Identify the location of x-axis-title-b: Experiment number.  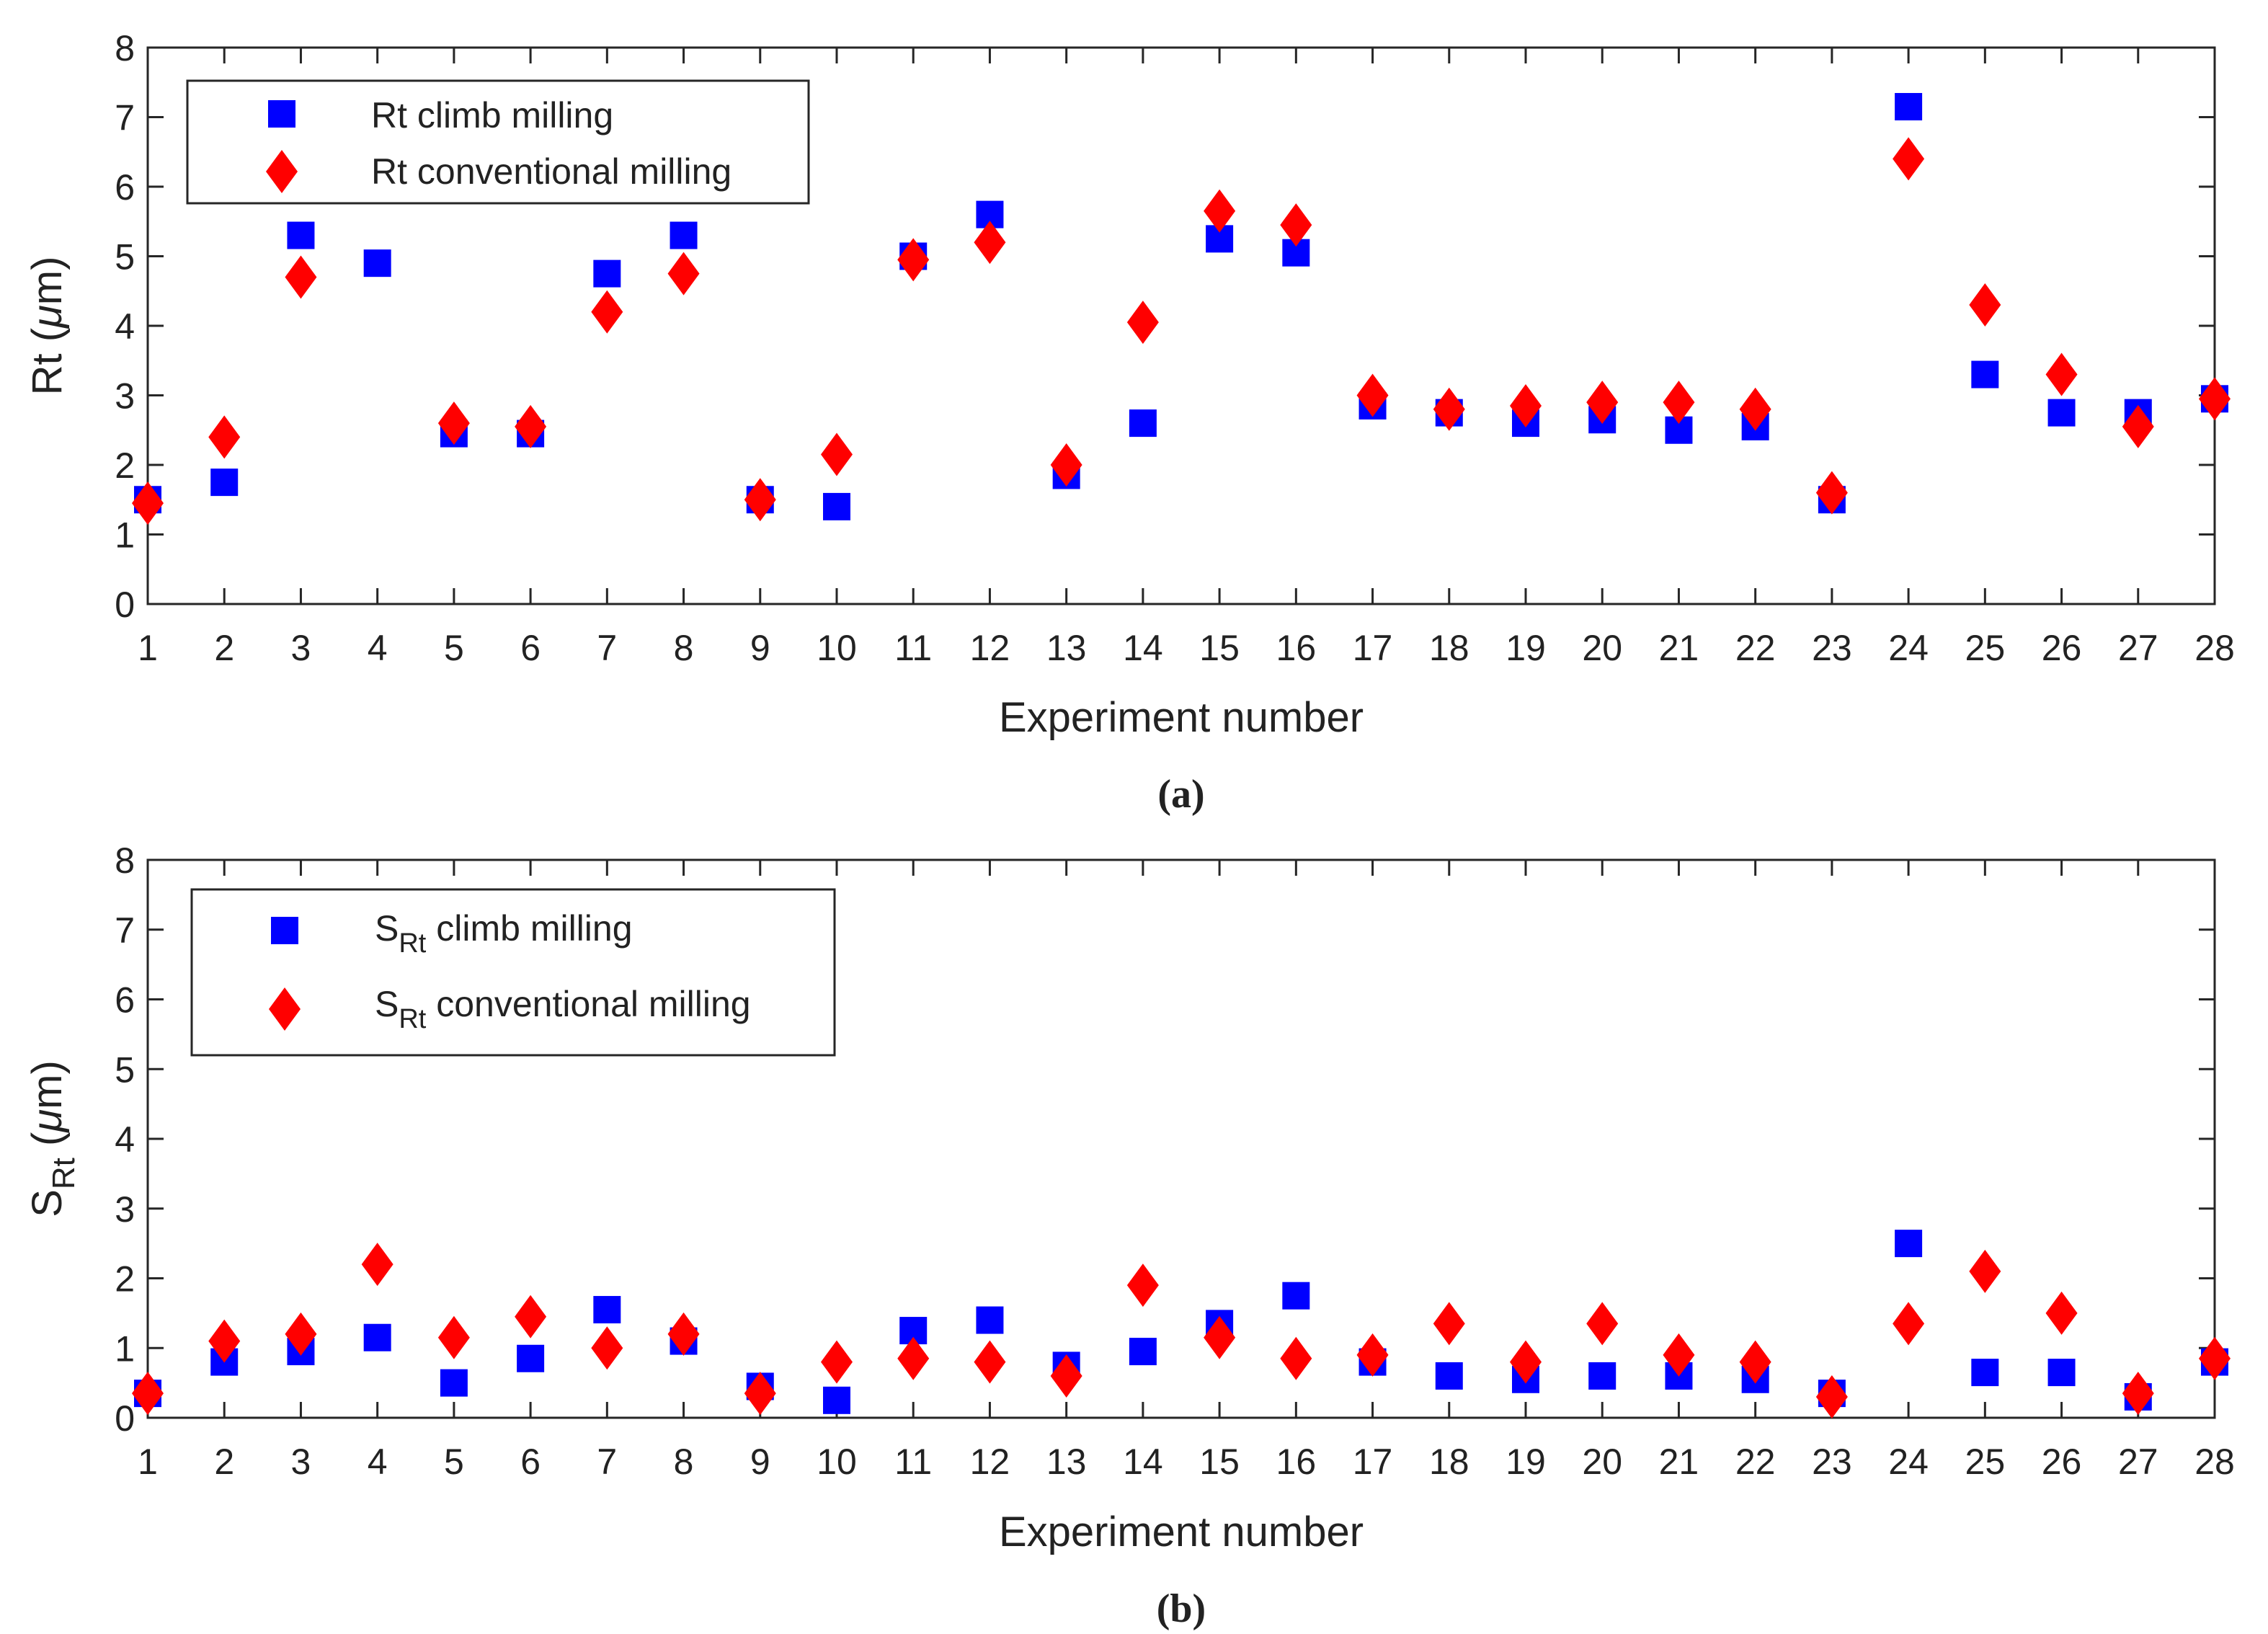
(1182, 1532).